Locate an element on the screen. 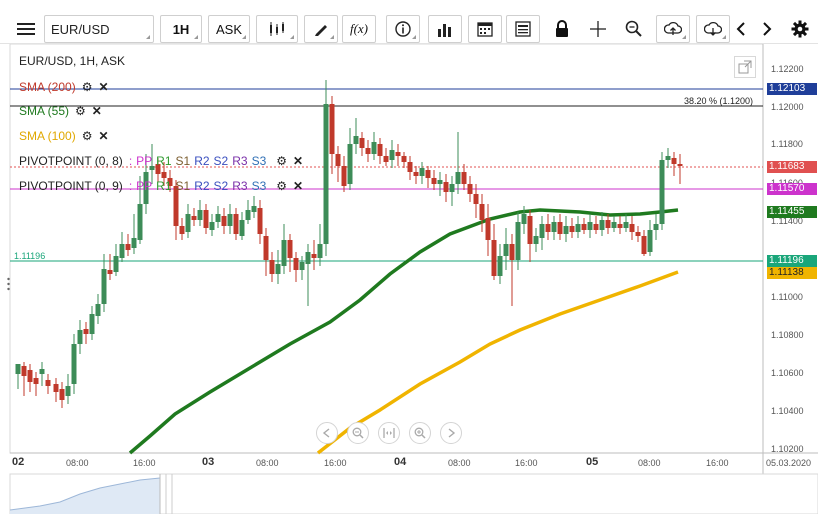 Image resolution: width=818 pixels, height=514 pixels. time-tick: 03 is located at coordinates (208, 462).